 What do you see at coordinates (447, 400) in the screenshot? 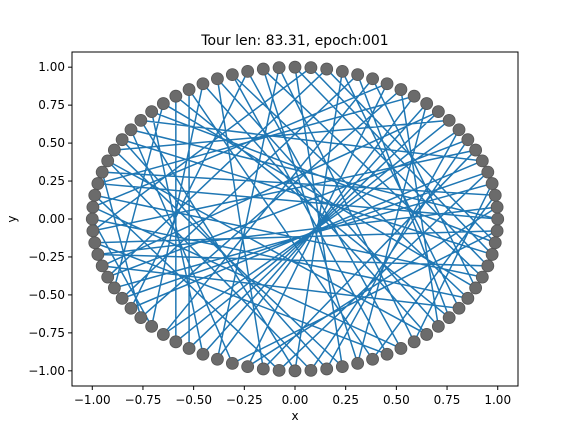
I see `x-tick-label: 0.75` at bounding box center [447, 400].